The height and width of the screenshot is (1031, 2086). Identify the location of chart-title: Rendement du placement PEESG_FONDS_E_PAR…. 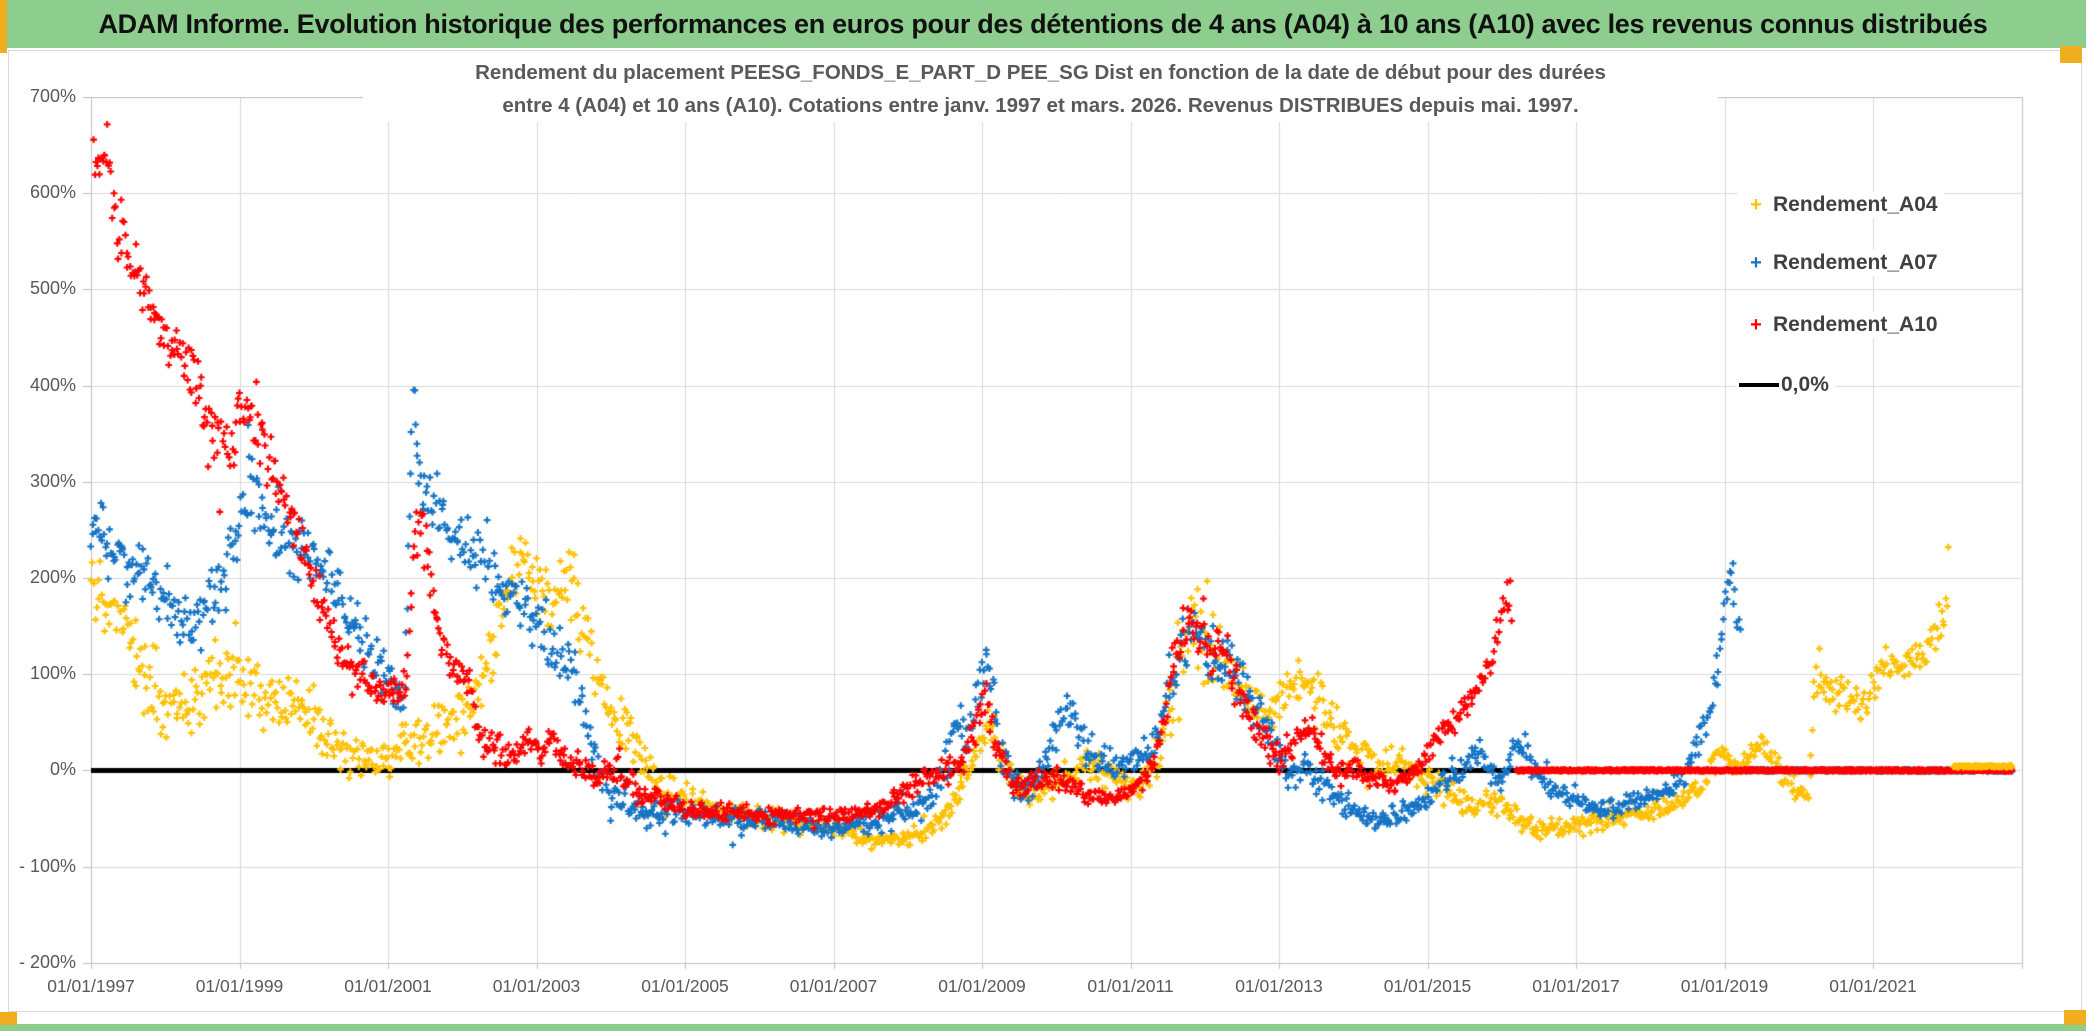
(1040, 89).